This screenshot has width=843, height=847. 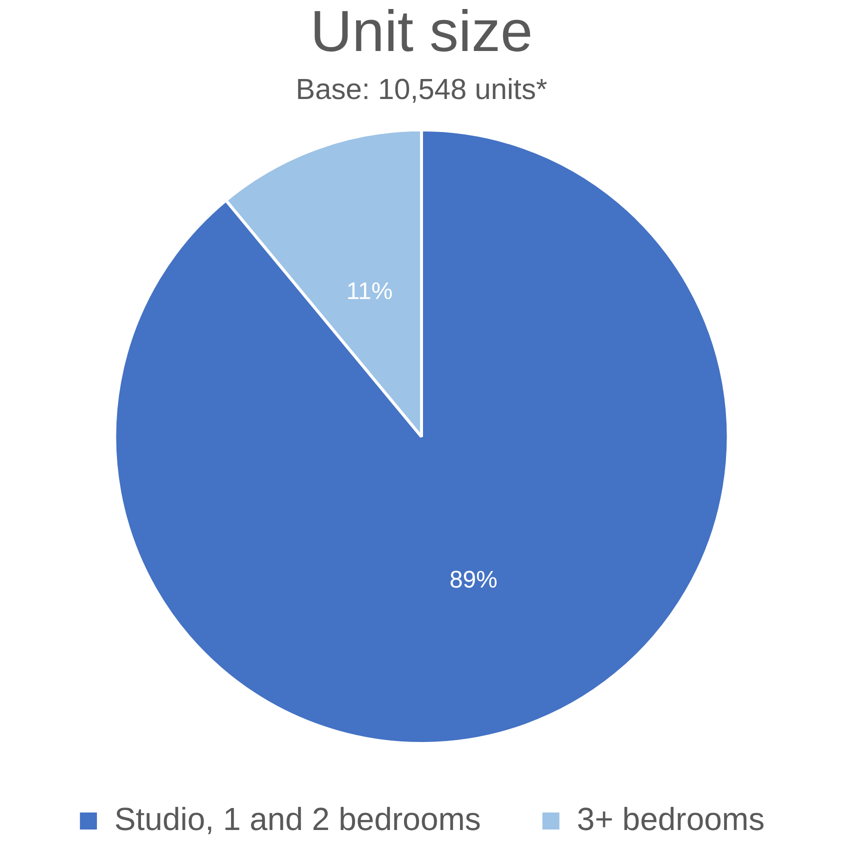 I want to click on data-label: 89%, so click(x=473, y=580).